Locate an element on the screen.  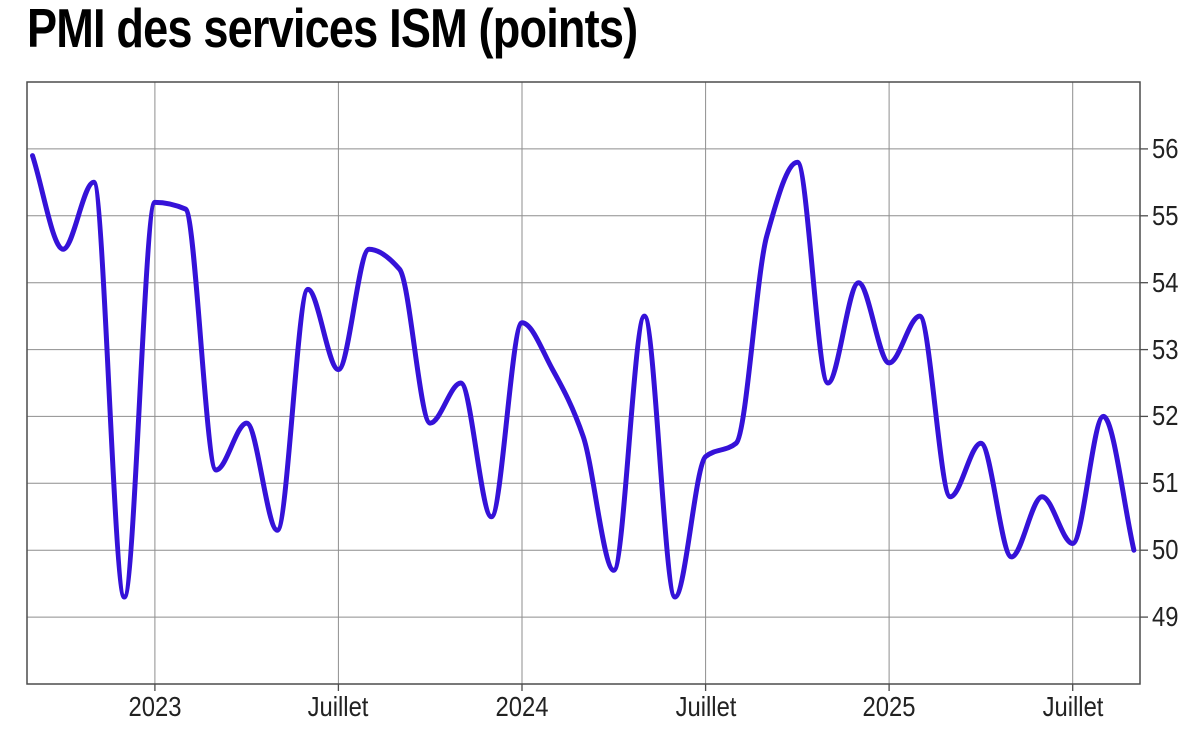
y-axis-tick-label: 51 is located at coordinates (1165, 483).